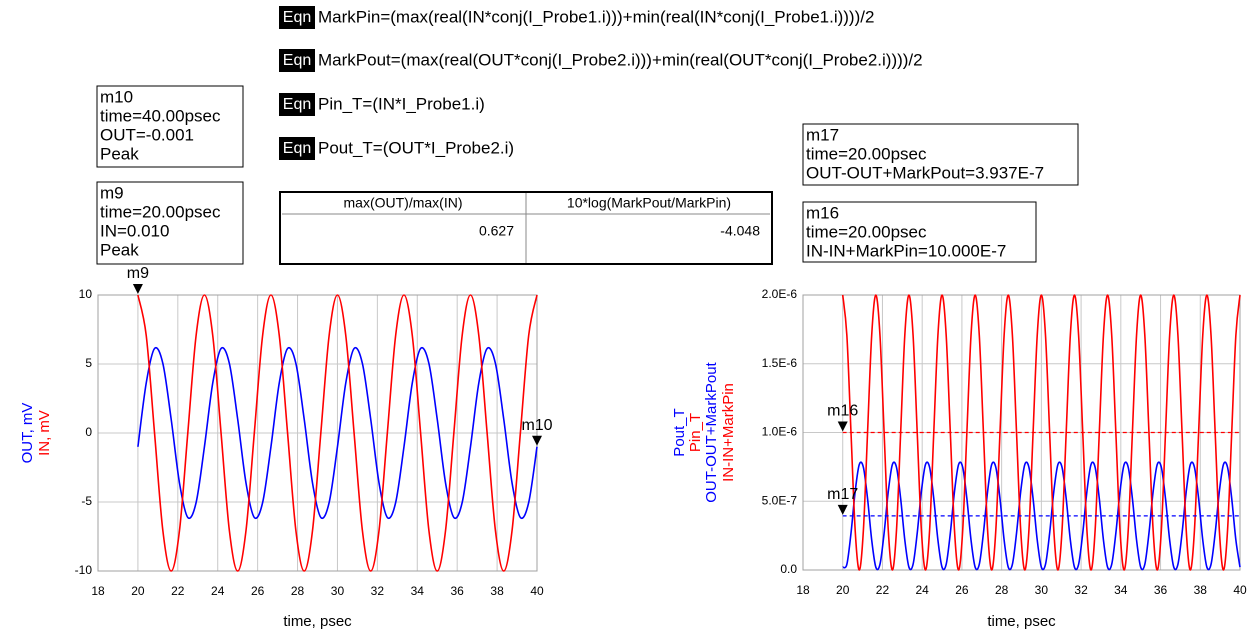 The width and height of the screenshot is (1255, 632). What do you see at coordinates (134, 230) in the screenshot?
I see `readout-line: IN=0.010` at bounding box center [134, 230].